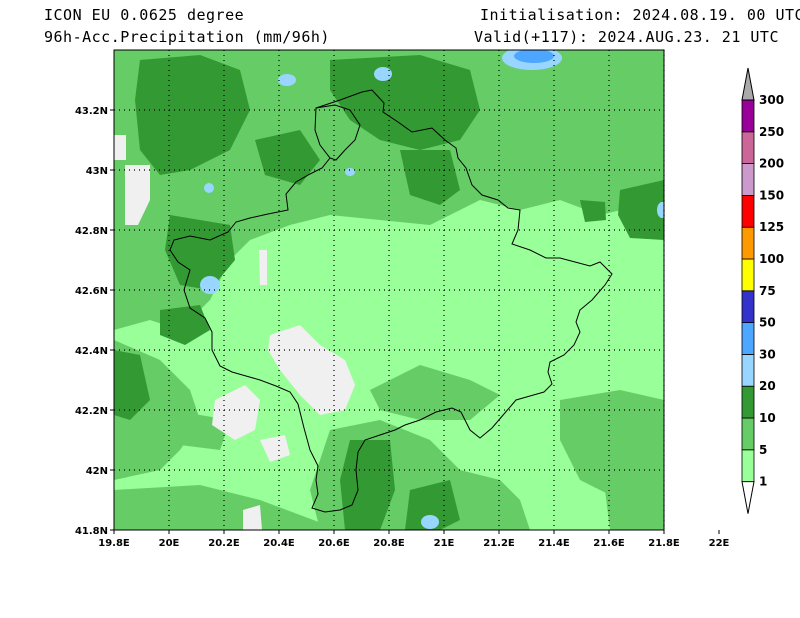 This screenshot has width=800, height=618. What do you see at coordinates (144, 15) in the screenshot?
I see `model-title: ICON EU 0.0625 degree` at bounding box center [144, 15].